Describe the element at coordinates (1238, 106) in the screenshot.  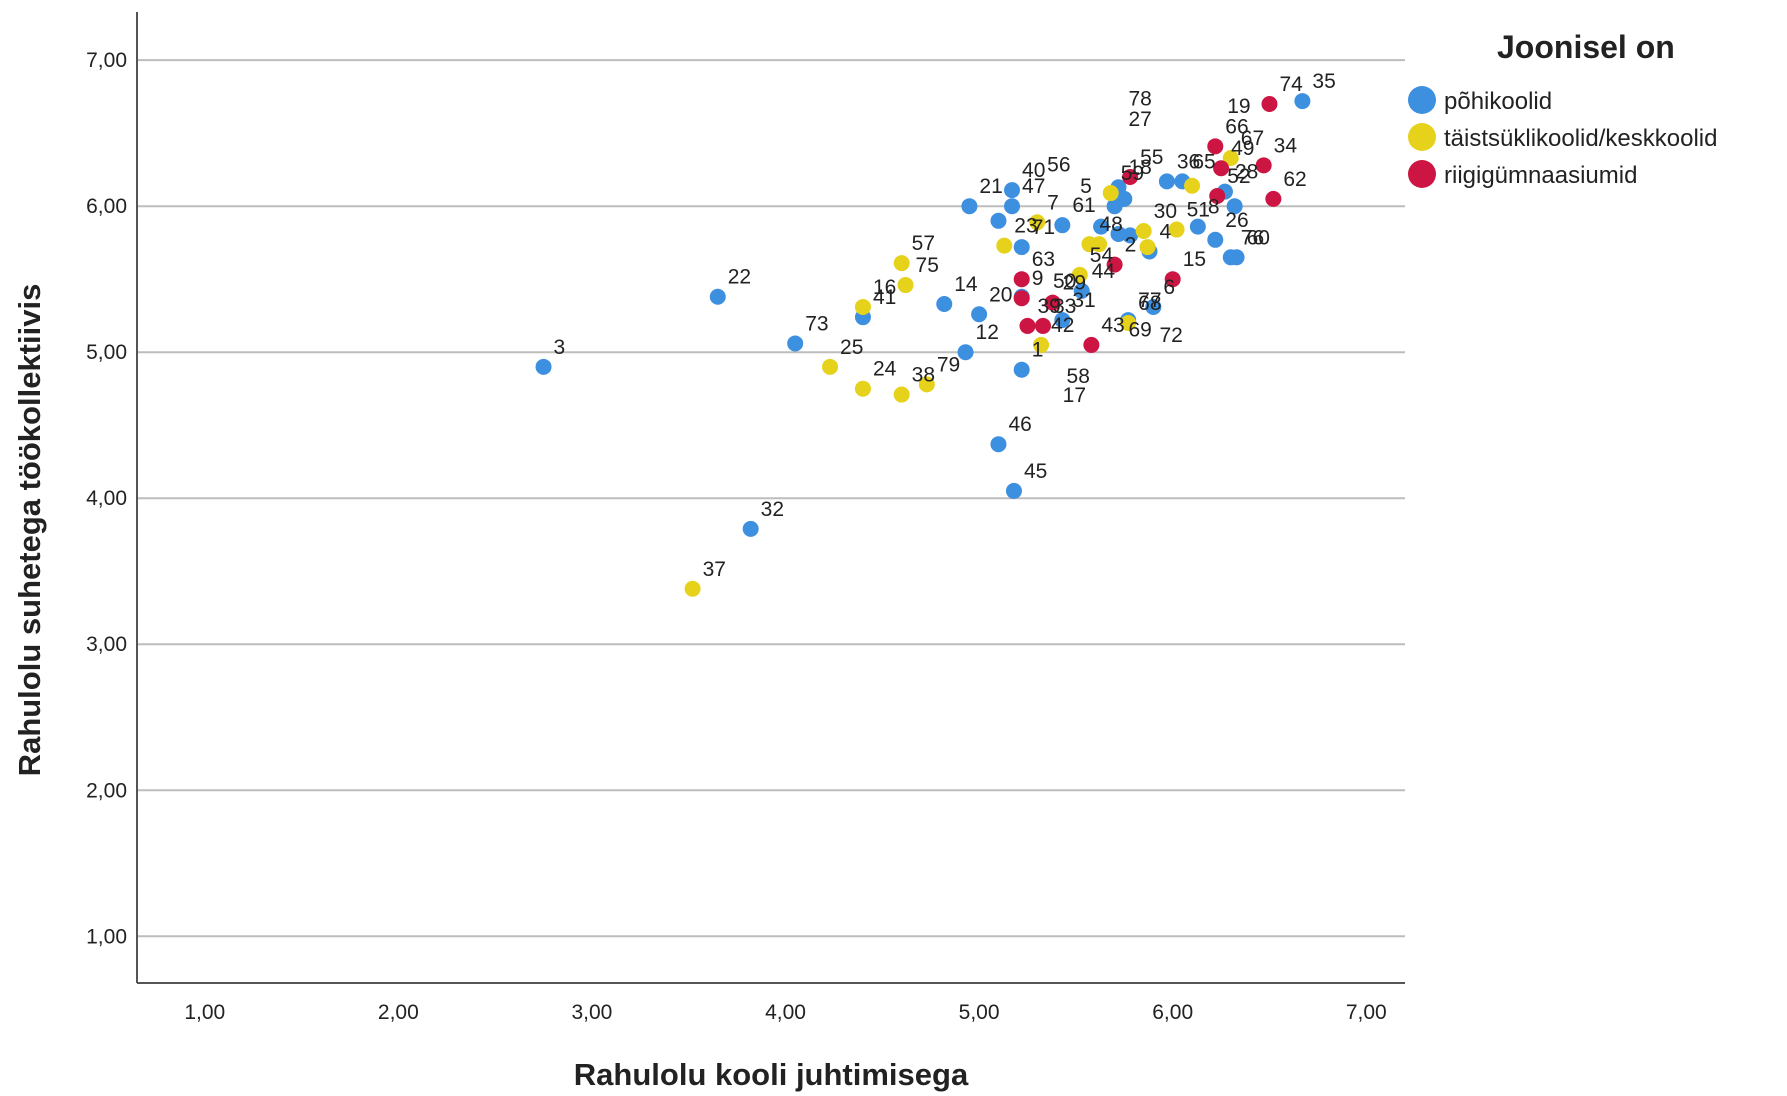
I see `point-label: 19` at that location.